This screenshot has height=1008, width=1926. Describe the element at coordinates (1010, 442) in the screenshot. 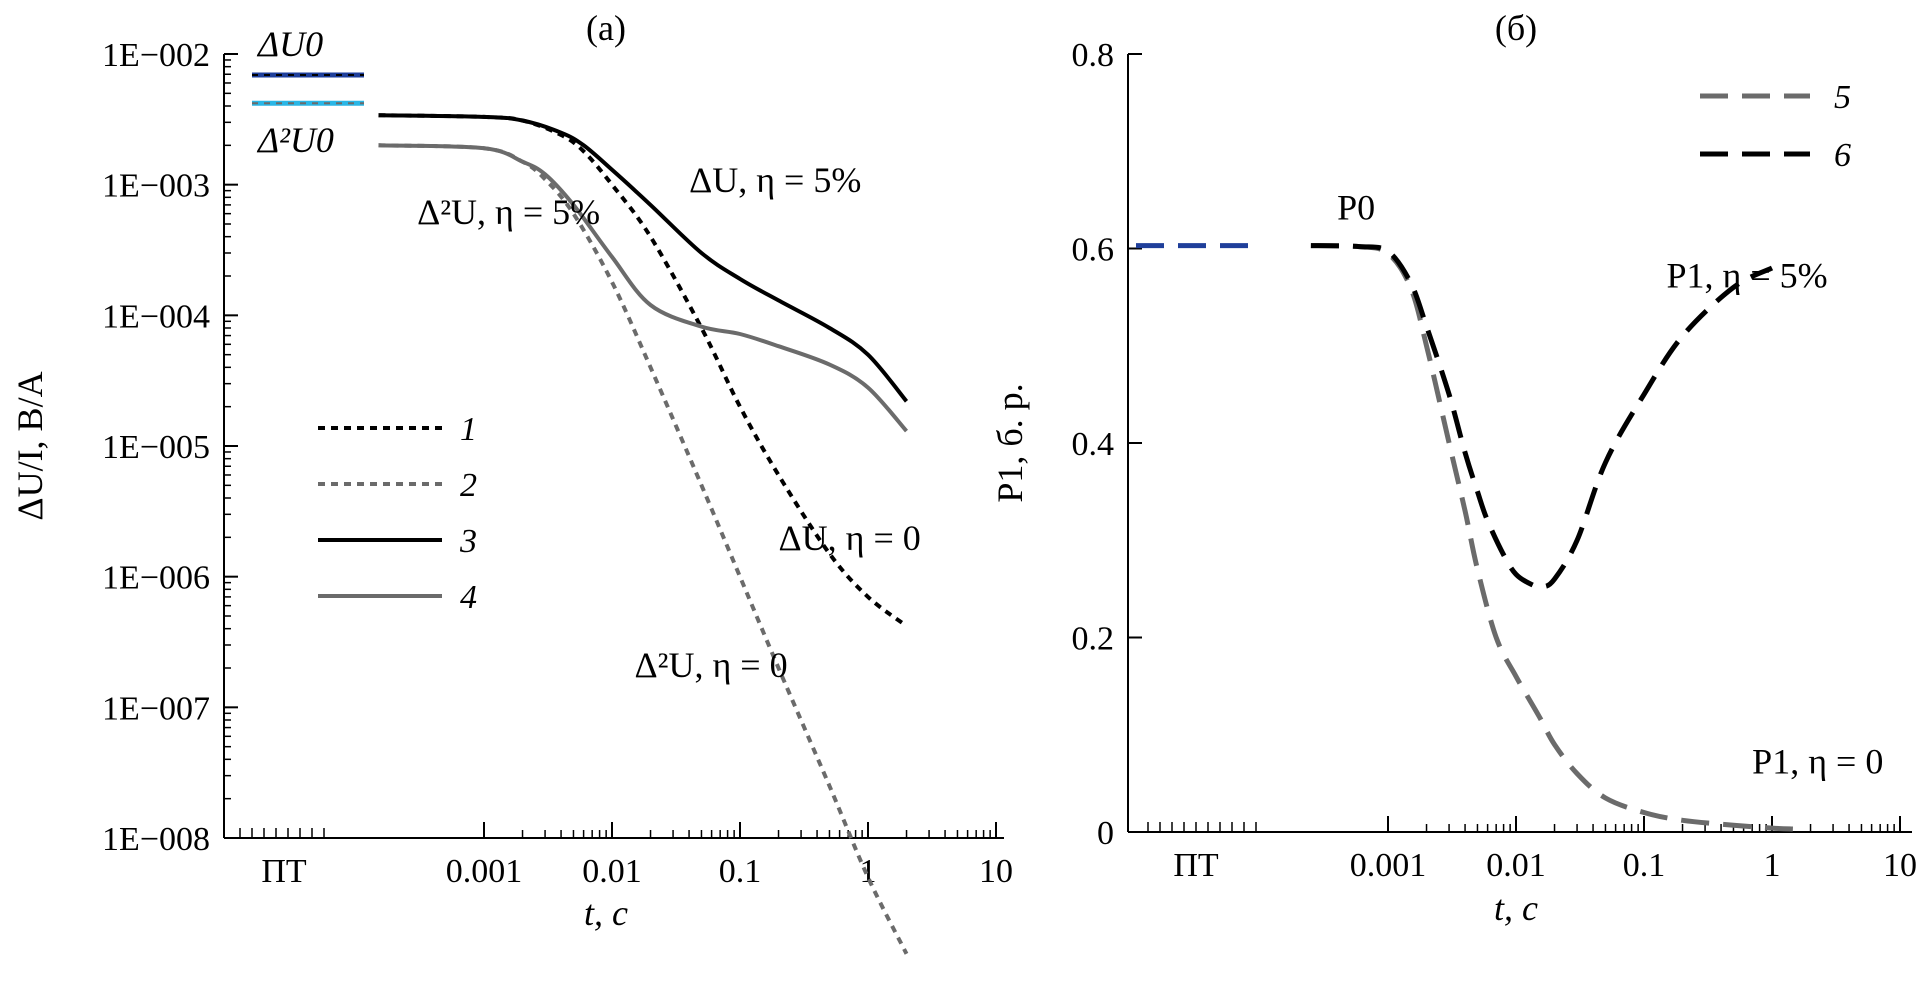

I see `panel-b-y-axis-label: P1, б. р.` at that location.